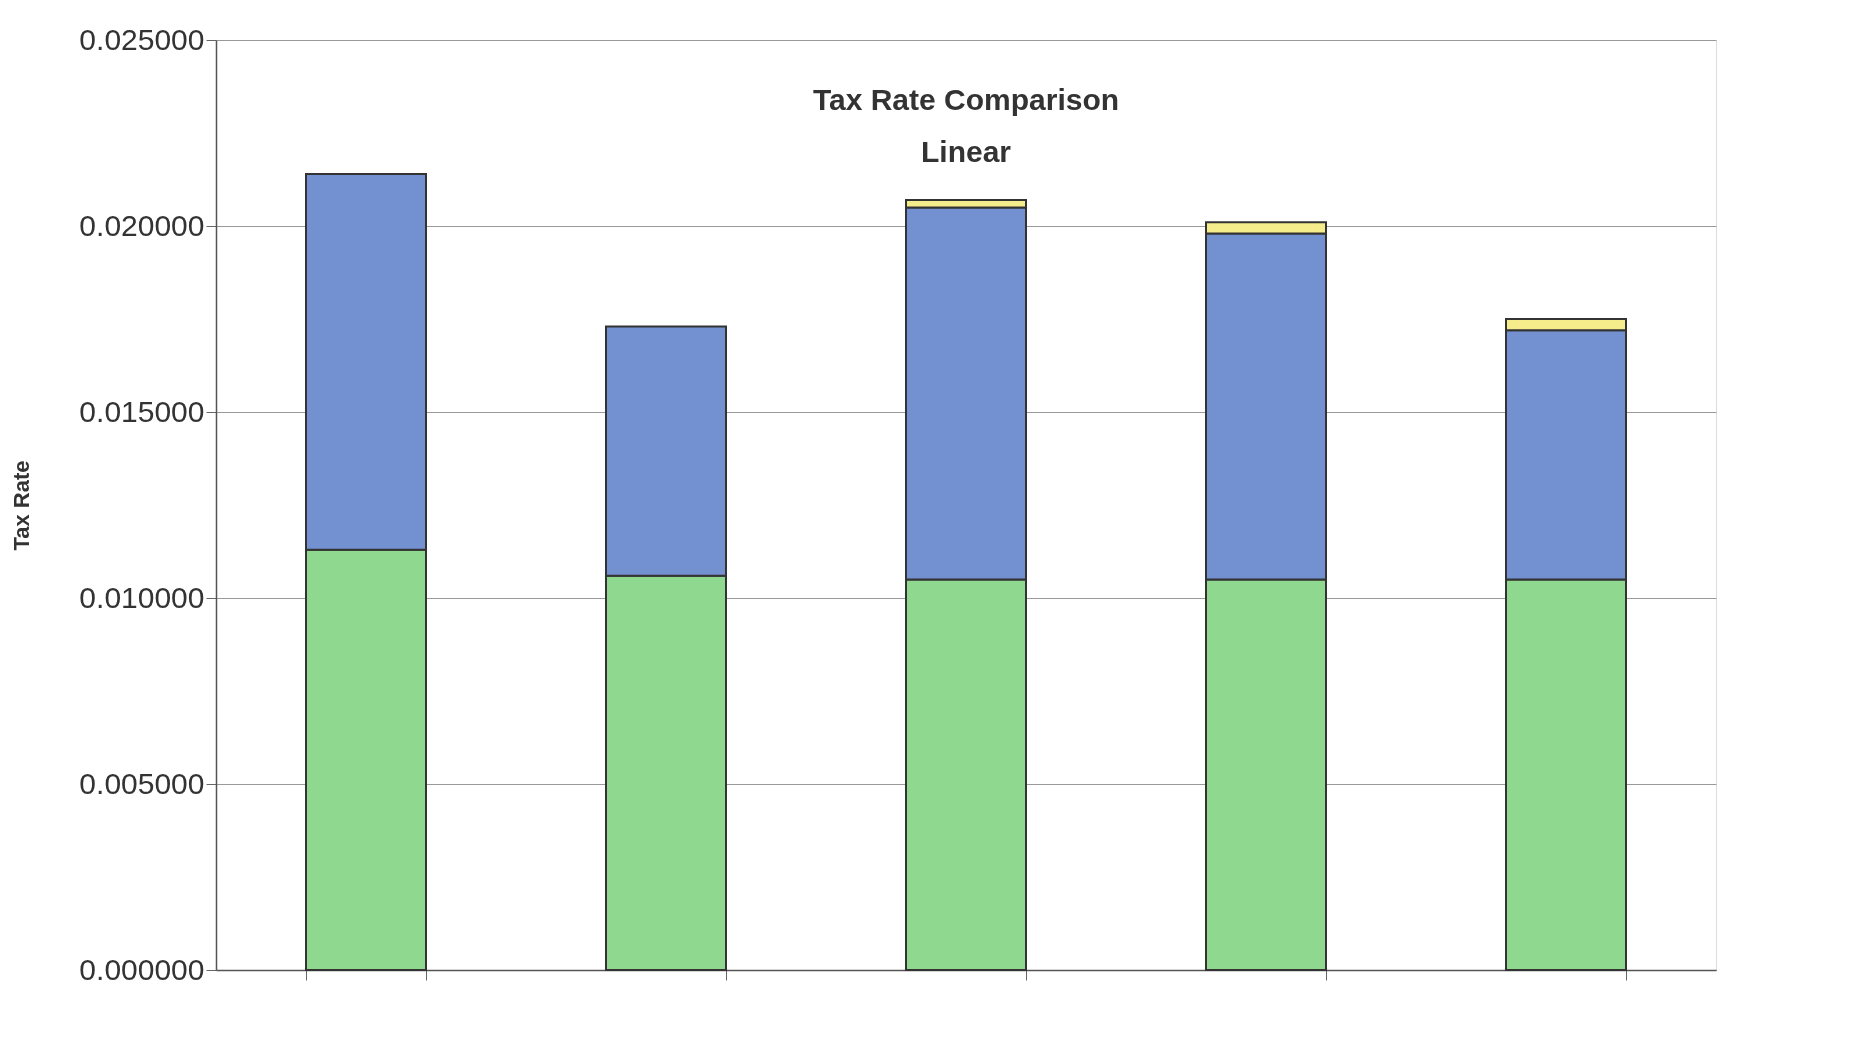 The width and height of the screenshot is (1858, 1039). I want to click on y-tick-label: 0.005000, so click(142, 783).